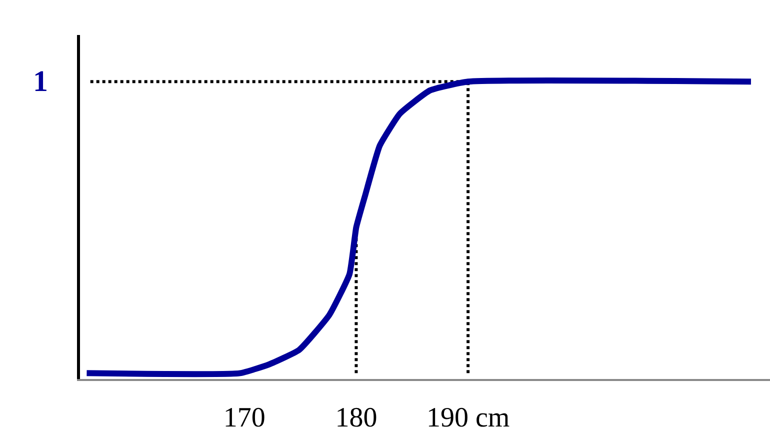 This screenshot has height=447, width=770. Describe the element at coordinates (356, 418) in the screenshot. I see `x-tick-label: 180` at that location.